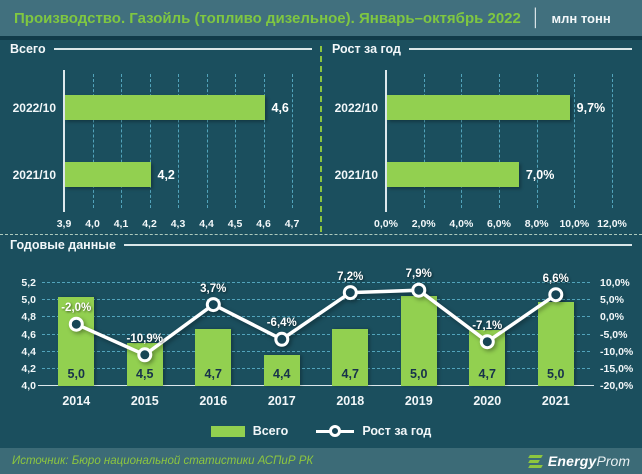  Describe the element at coordinates (34, 174) in the screenshot. I see `category-label: 2021/10` at that location.